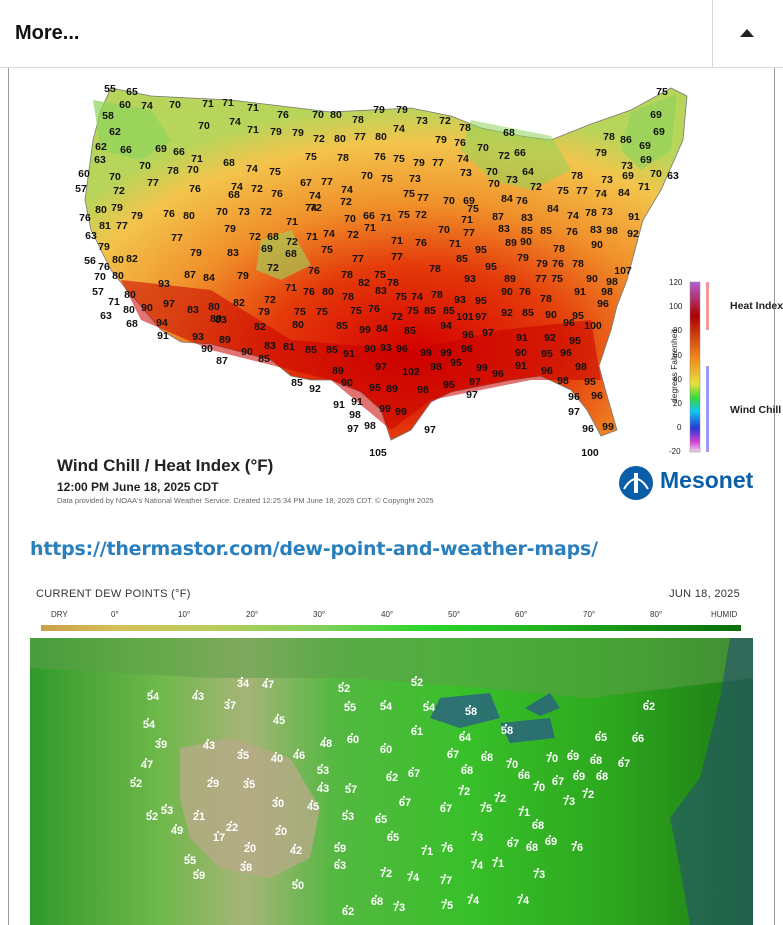 Image resolution: width=783 pixels, height=925 pixels. I want to click on map-value-label: 20, so click(281, 832).